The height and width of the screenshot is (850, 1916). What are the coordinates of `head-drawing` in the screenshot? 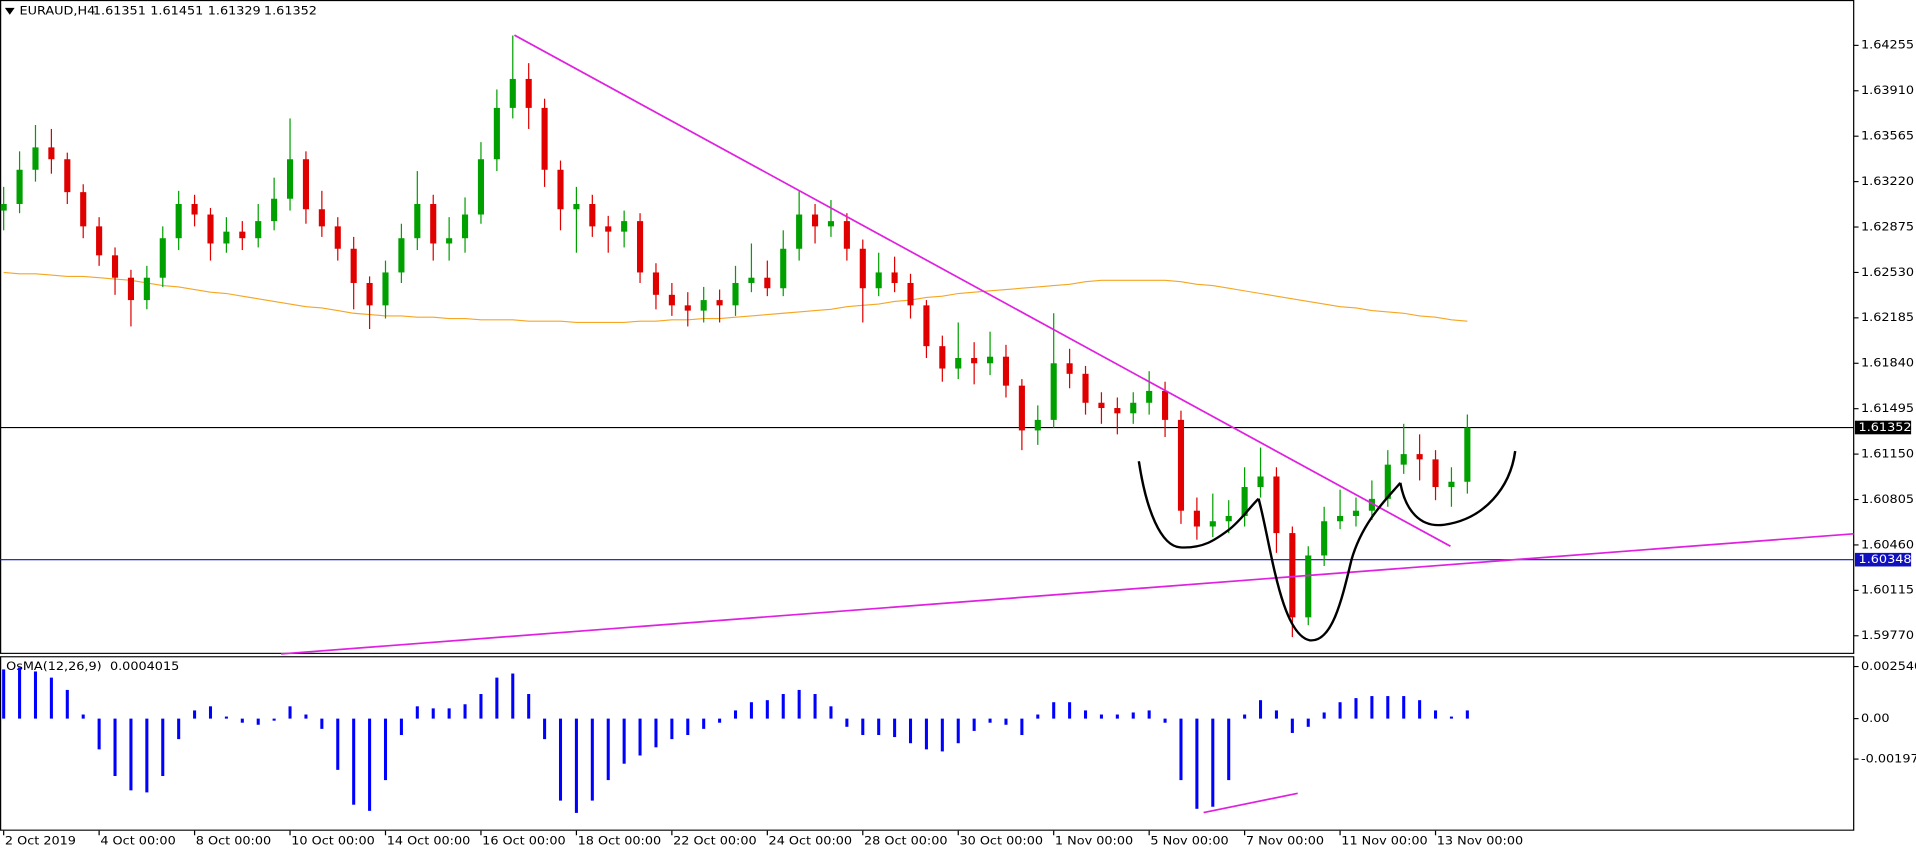 It's located at (1329, 562).